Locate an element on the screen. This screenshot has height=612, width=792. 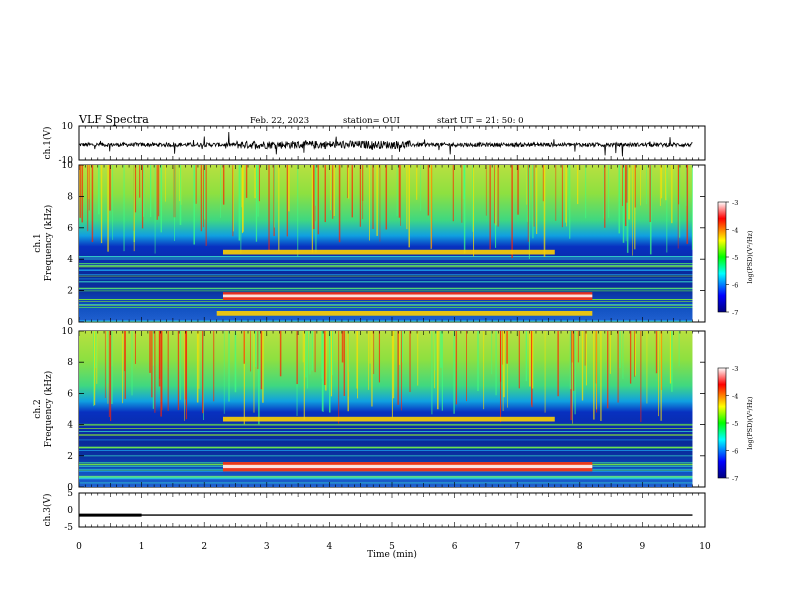
x-tick-label: 6 is located at coordinates (455, 547).